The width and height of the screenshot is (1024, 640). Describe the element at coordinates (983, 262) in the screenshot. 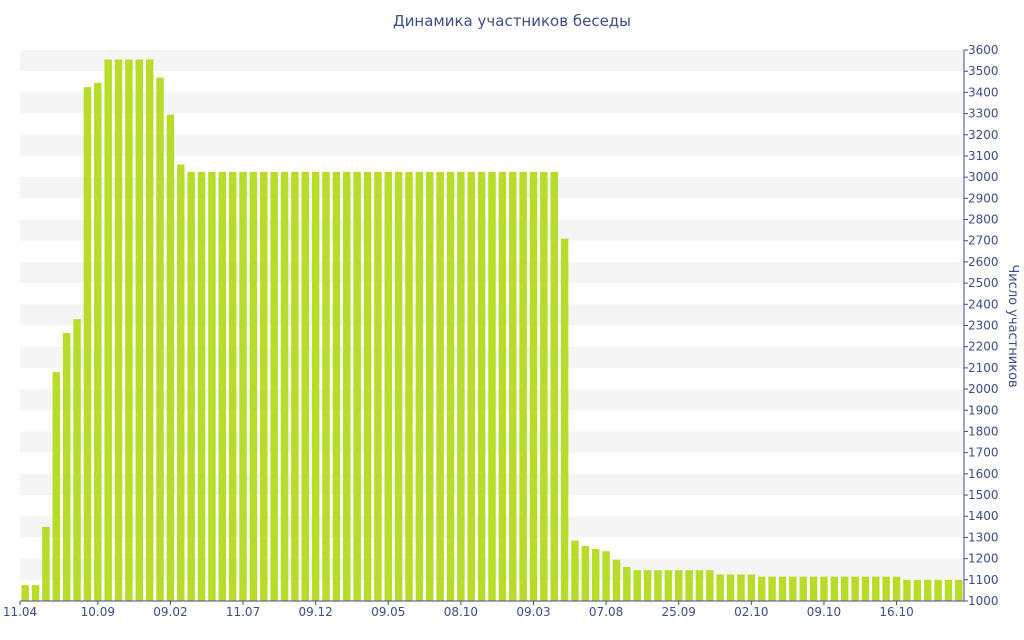

I see `y-tick-label: 2600` at that location.